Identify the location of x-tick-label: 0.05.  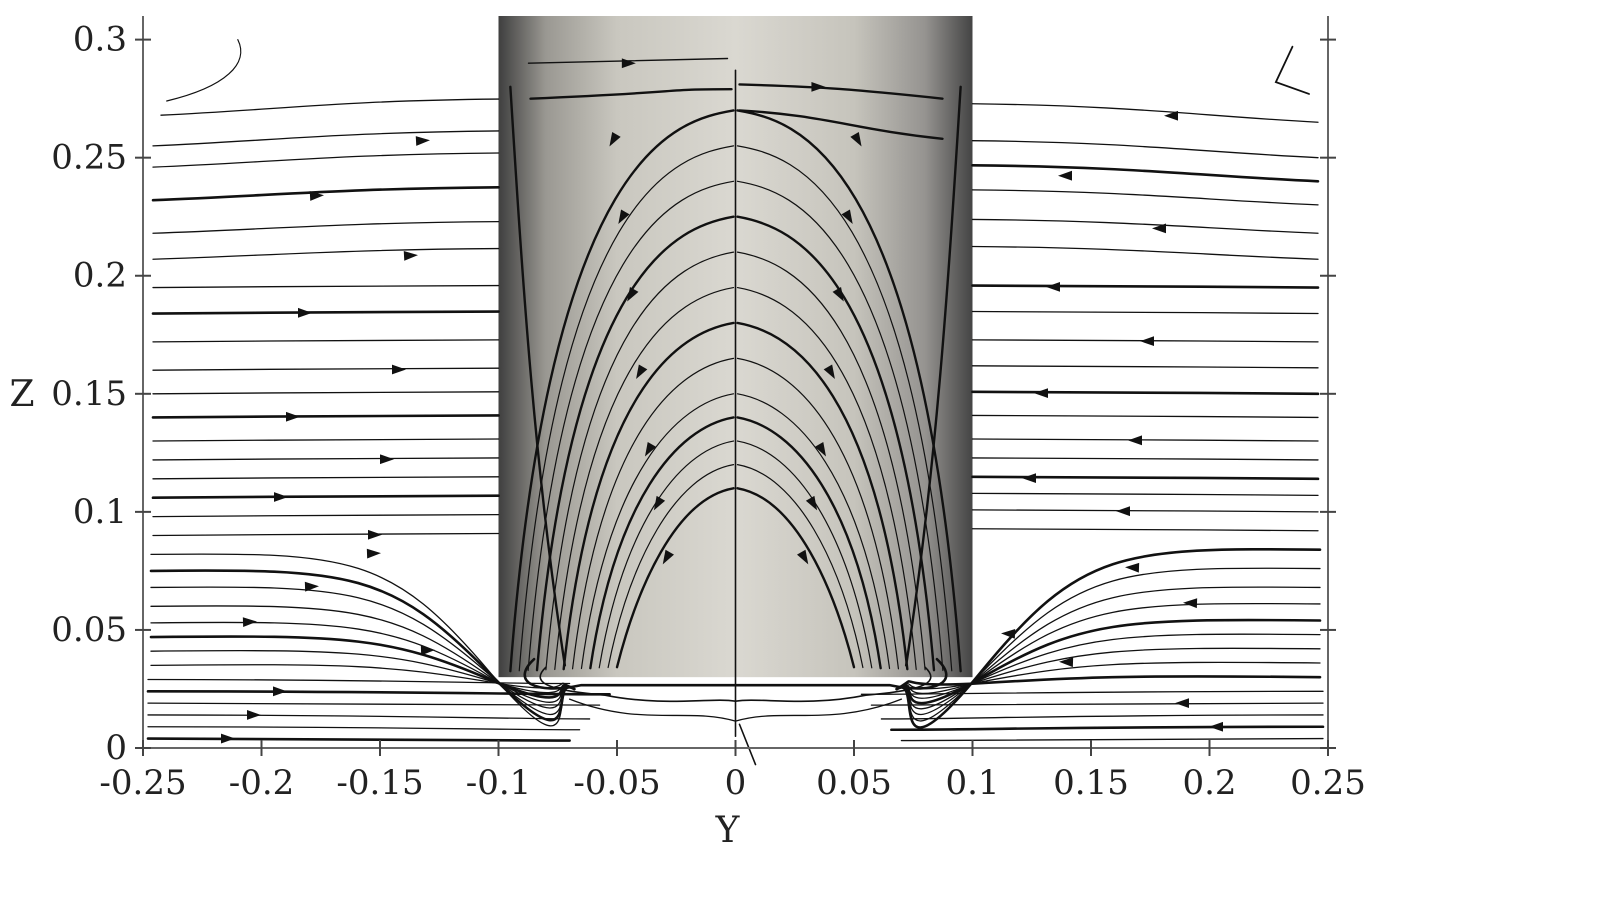
(854, 783).